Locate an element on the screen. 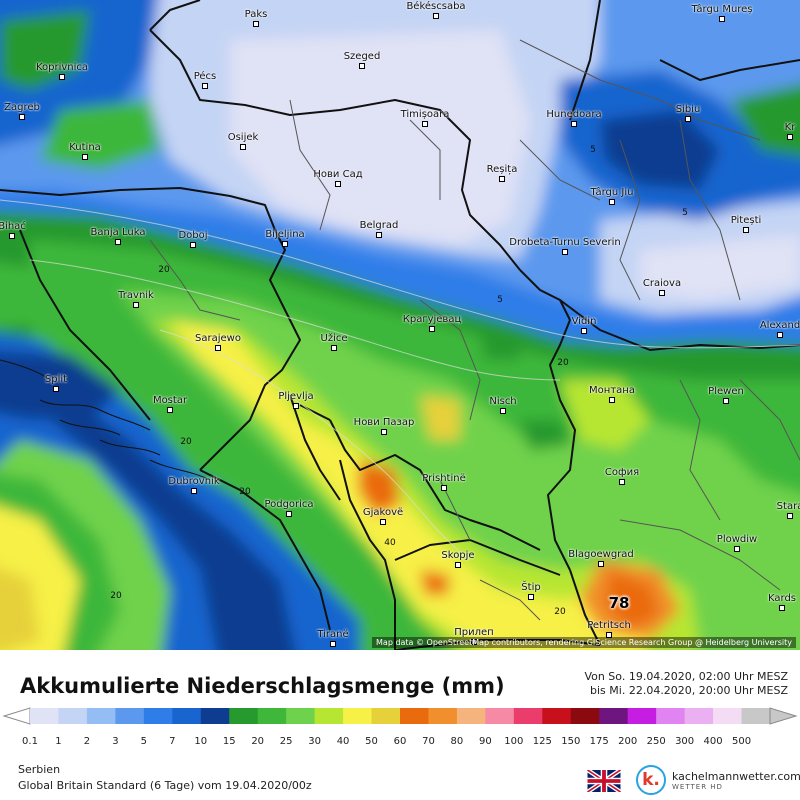  city-label: Mostar is located at coordinates (170, 400).